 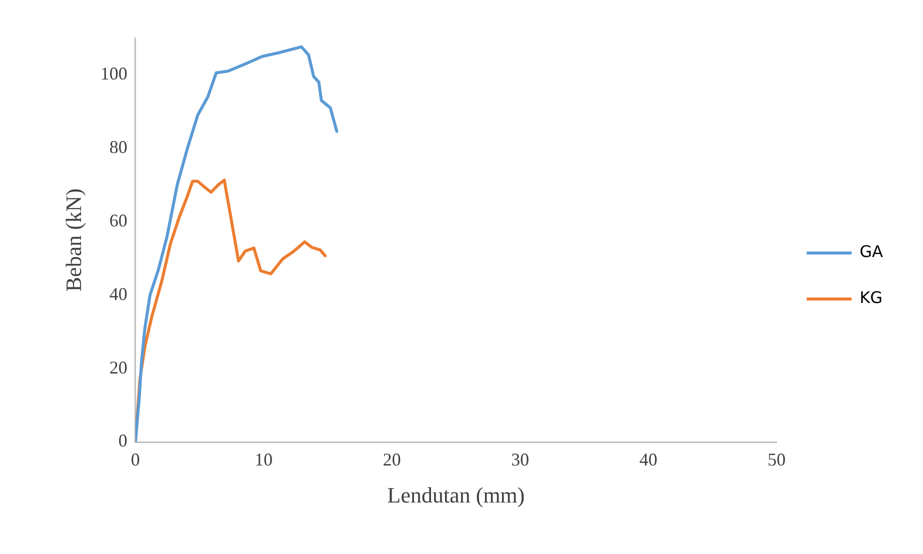 What do you see at coordinates (871, 298) in the screenshot?
I see `legend-label: KG` at bounding box center [871, 298].